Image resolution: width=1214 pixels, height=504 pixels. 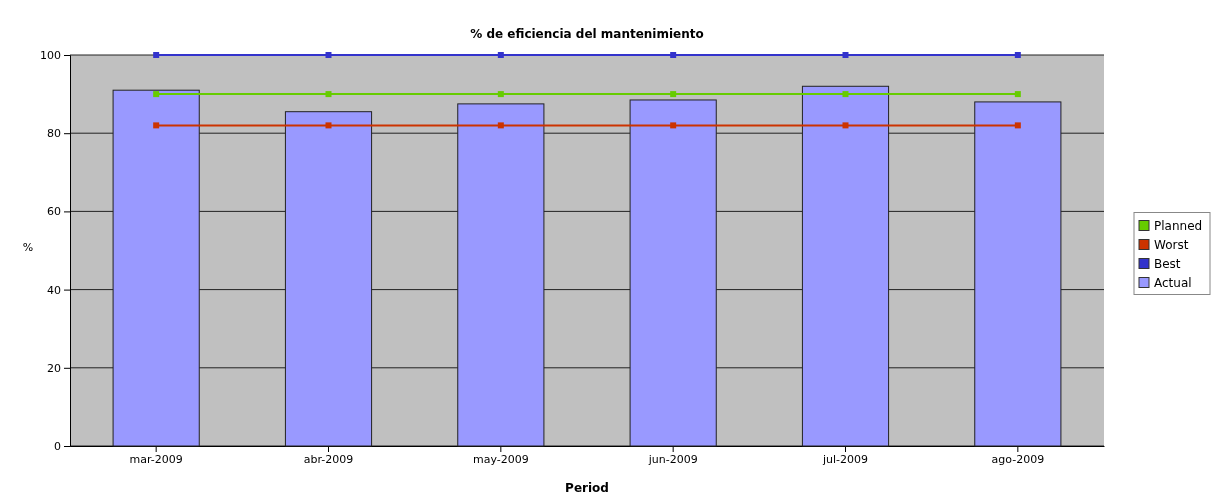 What do you see at coordinates (1171, 244) in the screenshot?
I see `legend-label: Worst` at bounding box center [1171, 244].